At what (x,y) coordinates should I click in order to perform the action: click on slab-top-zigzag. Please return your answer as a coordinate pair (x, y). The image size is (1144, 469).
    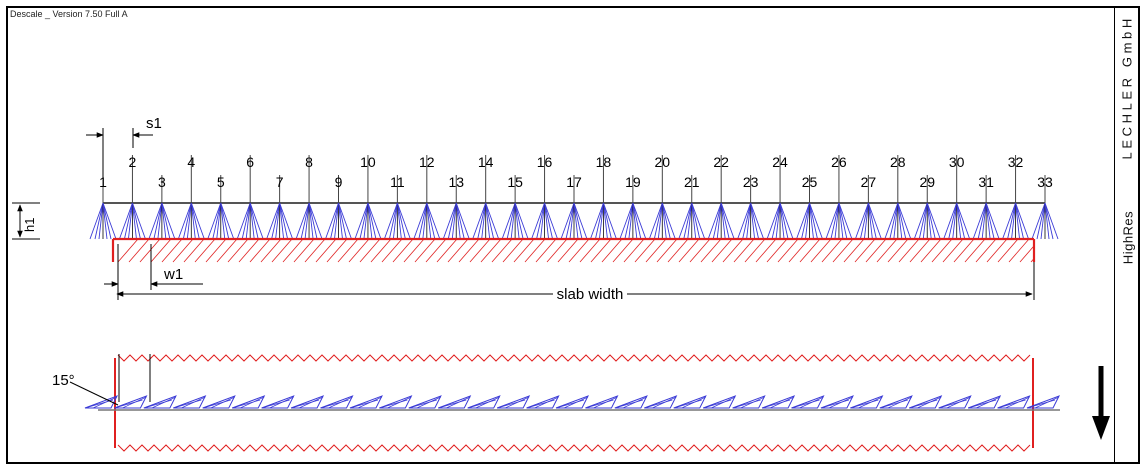
    Looking at the image, I should click on (574, 358).